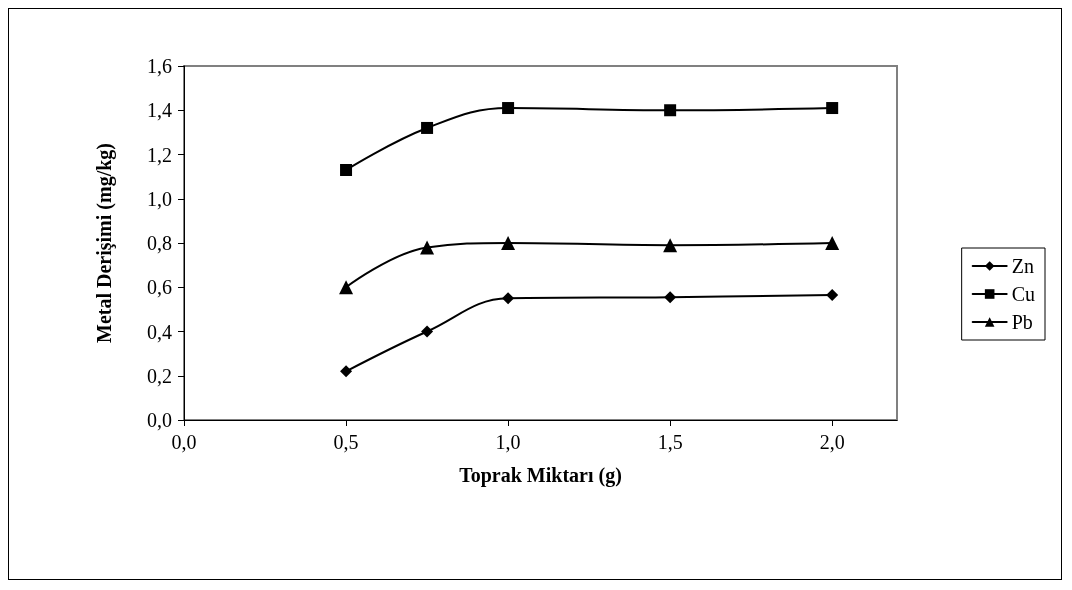 Image resolution: width=1072 pixels, height=590 pixels. Describe the element at coordinates (540, 475) in the screenshot. I see `x-axis-title: Toprak Miktarı (g)` at that location.